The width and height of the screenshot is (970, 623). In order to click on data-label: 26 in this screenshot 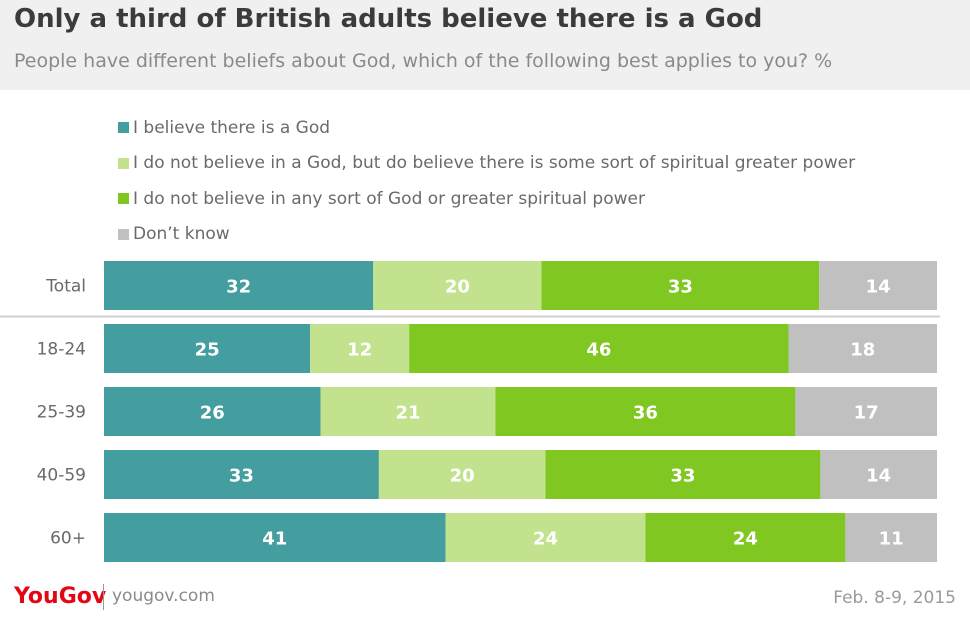, I will do `click(212, 413)`.